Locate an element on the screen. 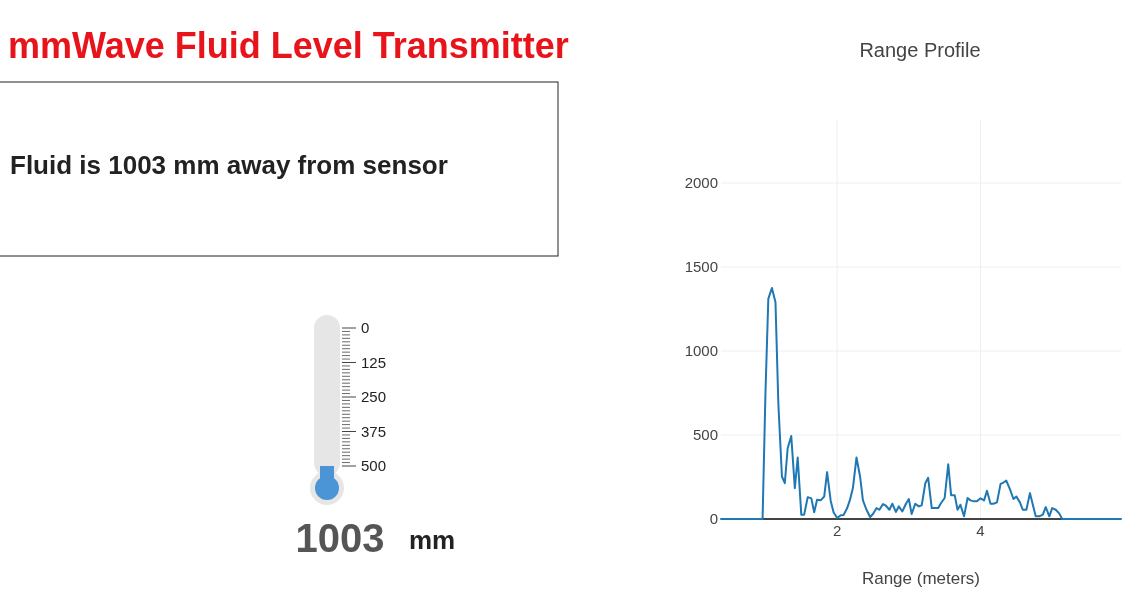 Image resolution: width=1126 pixels, height=594 pixels. x-tick-label: 2 is located at coordinates (837, 530).